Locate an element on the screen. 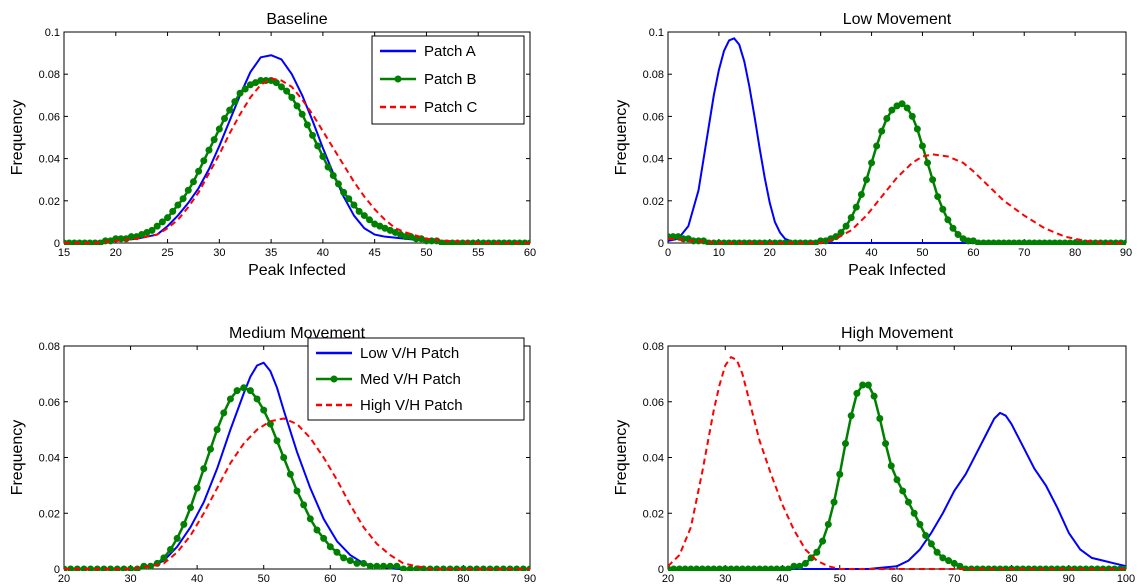 The width and height of the screenshot is (1140, 588). chart-title: High Movement is located at coordinates (897, 333).